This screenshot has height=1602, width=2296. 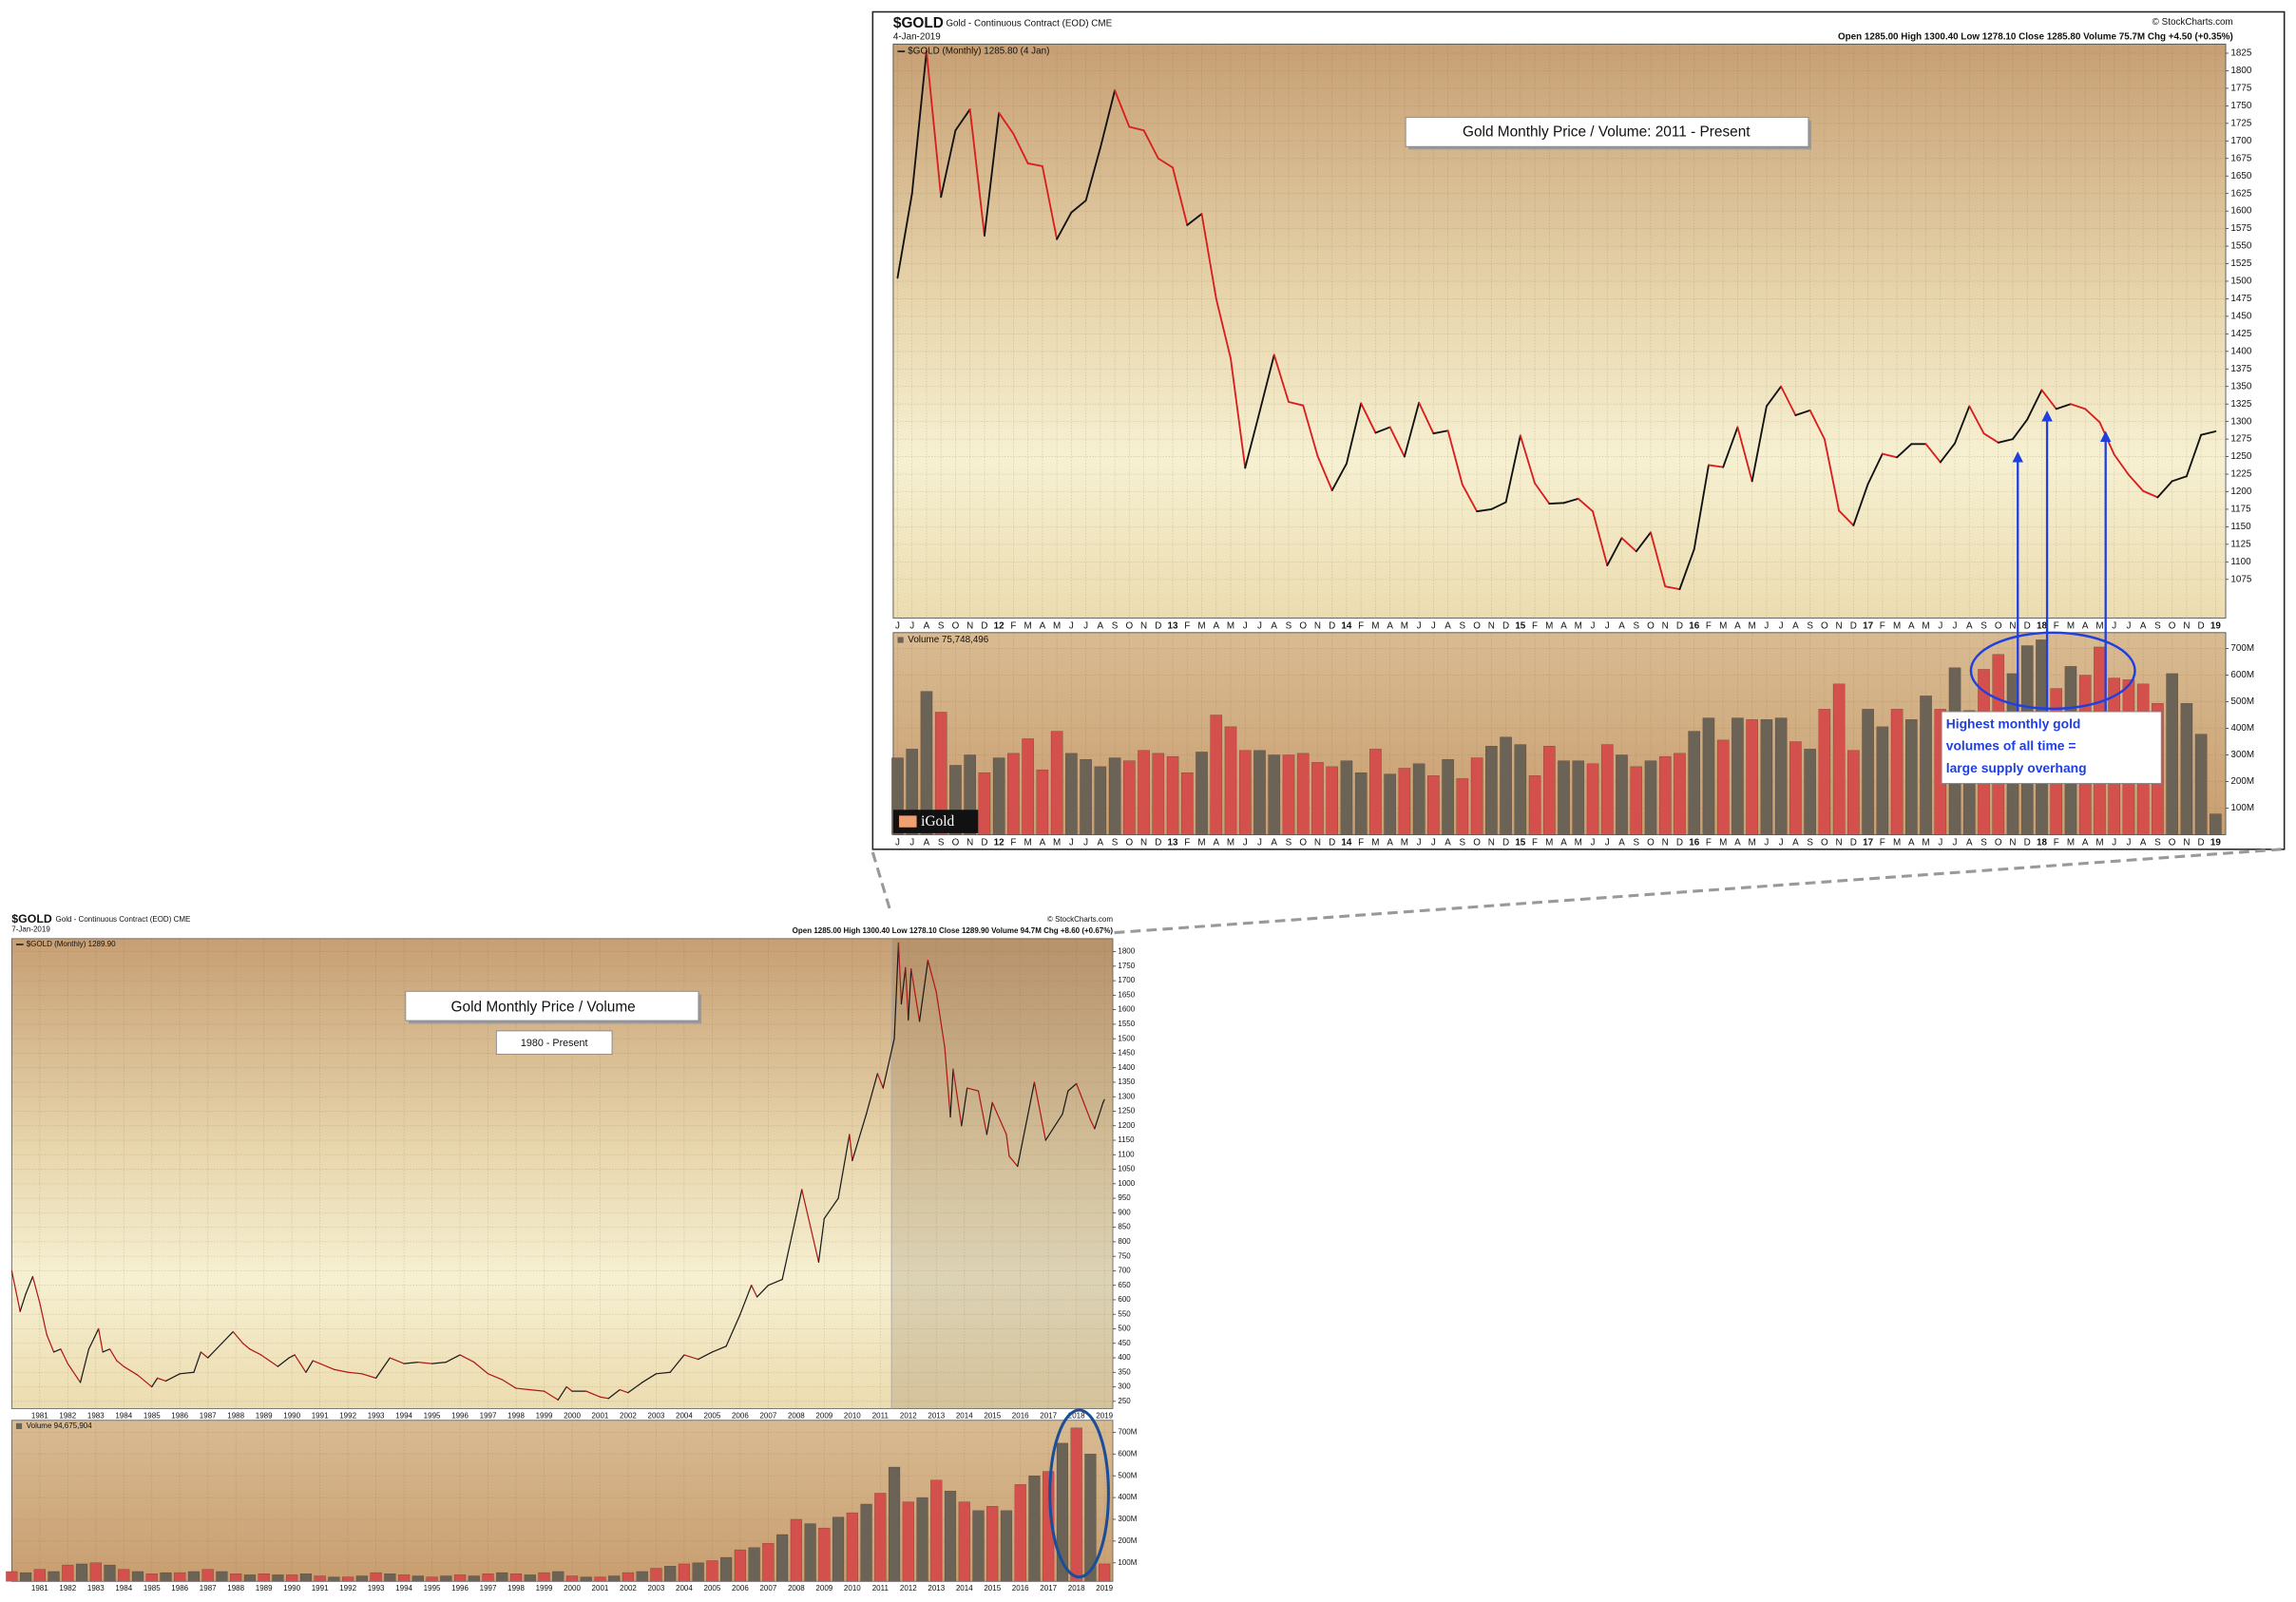 What do you see at coordinates (320, 1415) in the screenshot?
I see `x-tick-label: 1991` at bounding box center [320, 1415].